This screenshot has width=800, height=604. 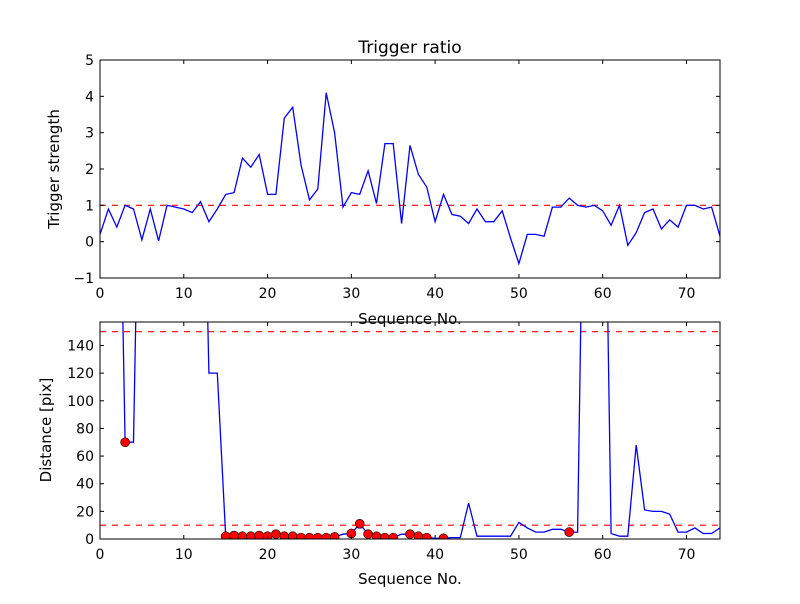 What do you see at coordinates (603, 294) in the screenshot?
I see `top-x-tick-label: 60` at bounding box center [603, 294].